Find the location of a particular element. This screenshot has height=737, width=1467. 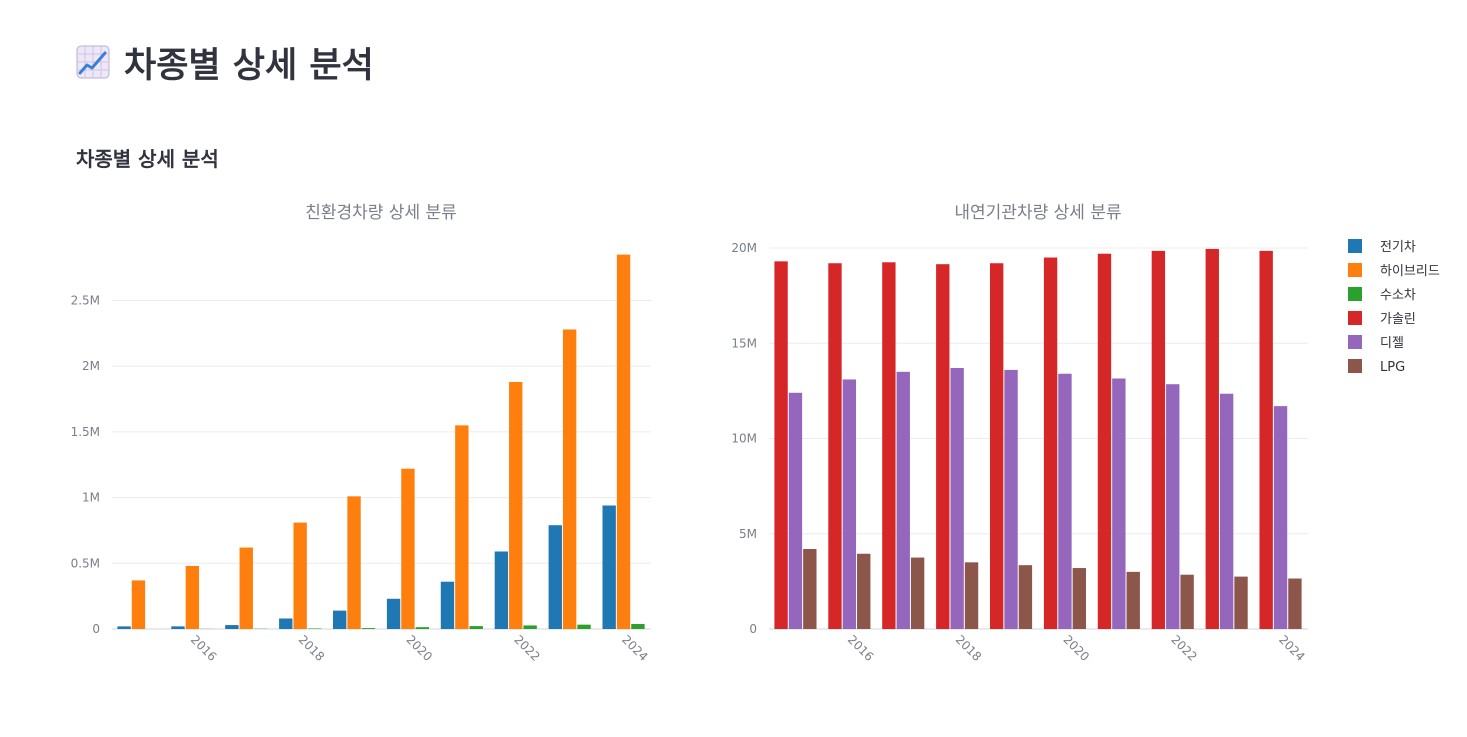

bar-ice-s2-2021 is located at coordinates (1133, 600).